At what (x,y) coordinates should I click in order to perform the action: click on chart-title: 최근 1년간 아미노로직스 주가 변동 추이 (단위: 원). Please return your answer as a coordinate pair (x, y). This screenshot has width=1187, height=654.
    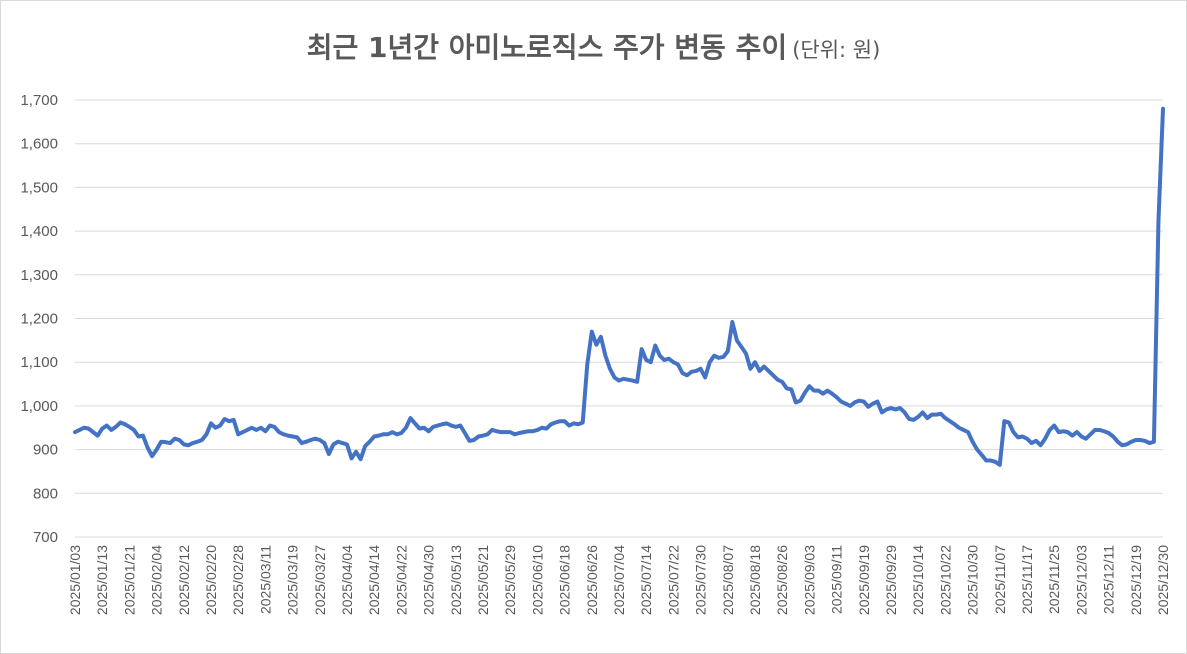
    Looking at the image, I should click on (593, 46).